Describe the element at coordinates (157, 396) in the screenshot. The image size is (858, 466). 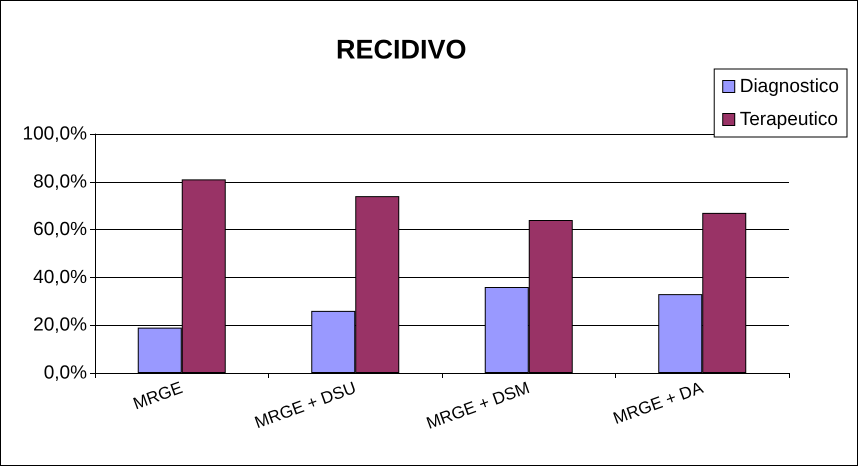
I see `x-tick-label: MRGE` at that location.